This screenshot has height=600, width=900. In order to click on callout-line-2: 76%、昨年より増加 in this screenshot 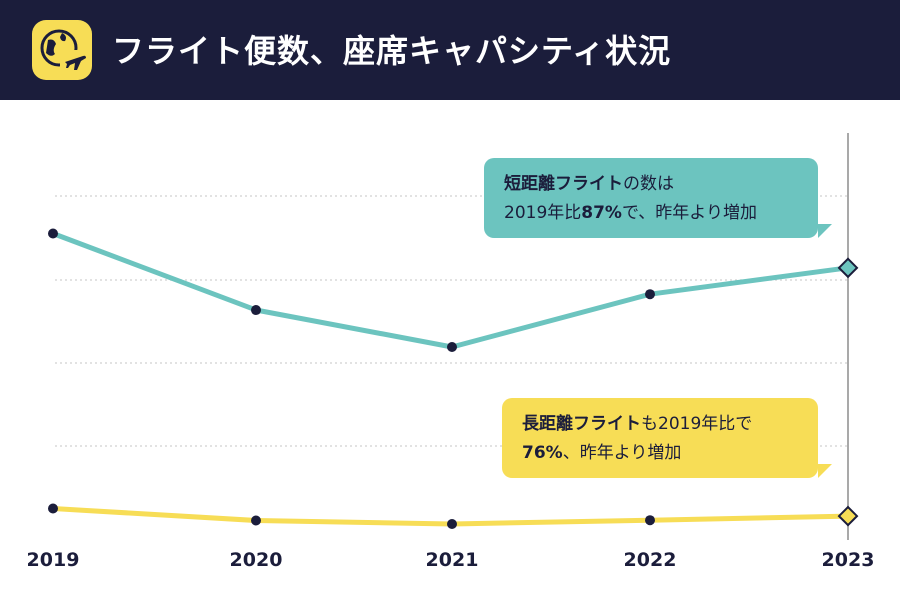, I will do `click(602, 453)`.